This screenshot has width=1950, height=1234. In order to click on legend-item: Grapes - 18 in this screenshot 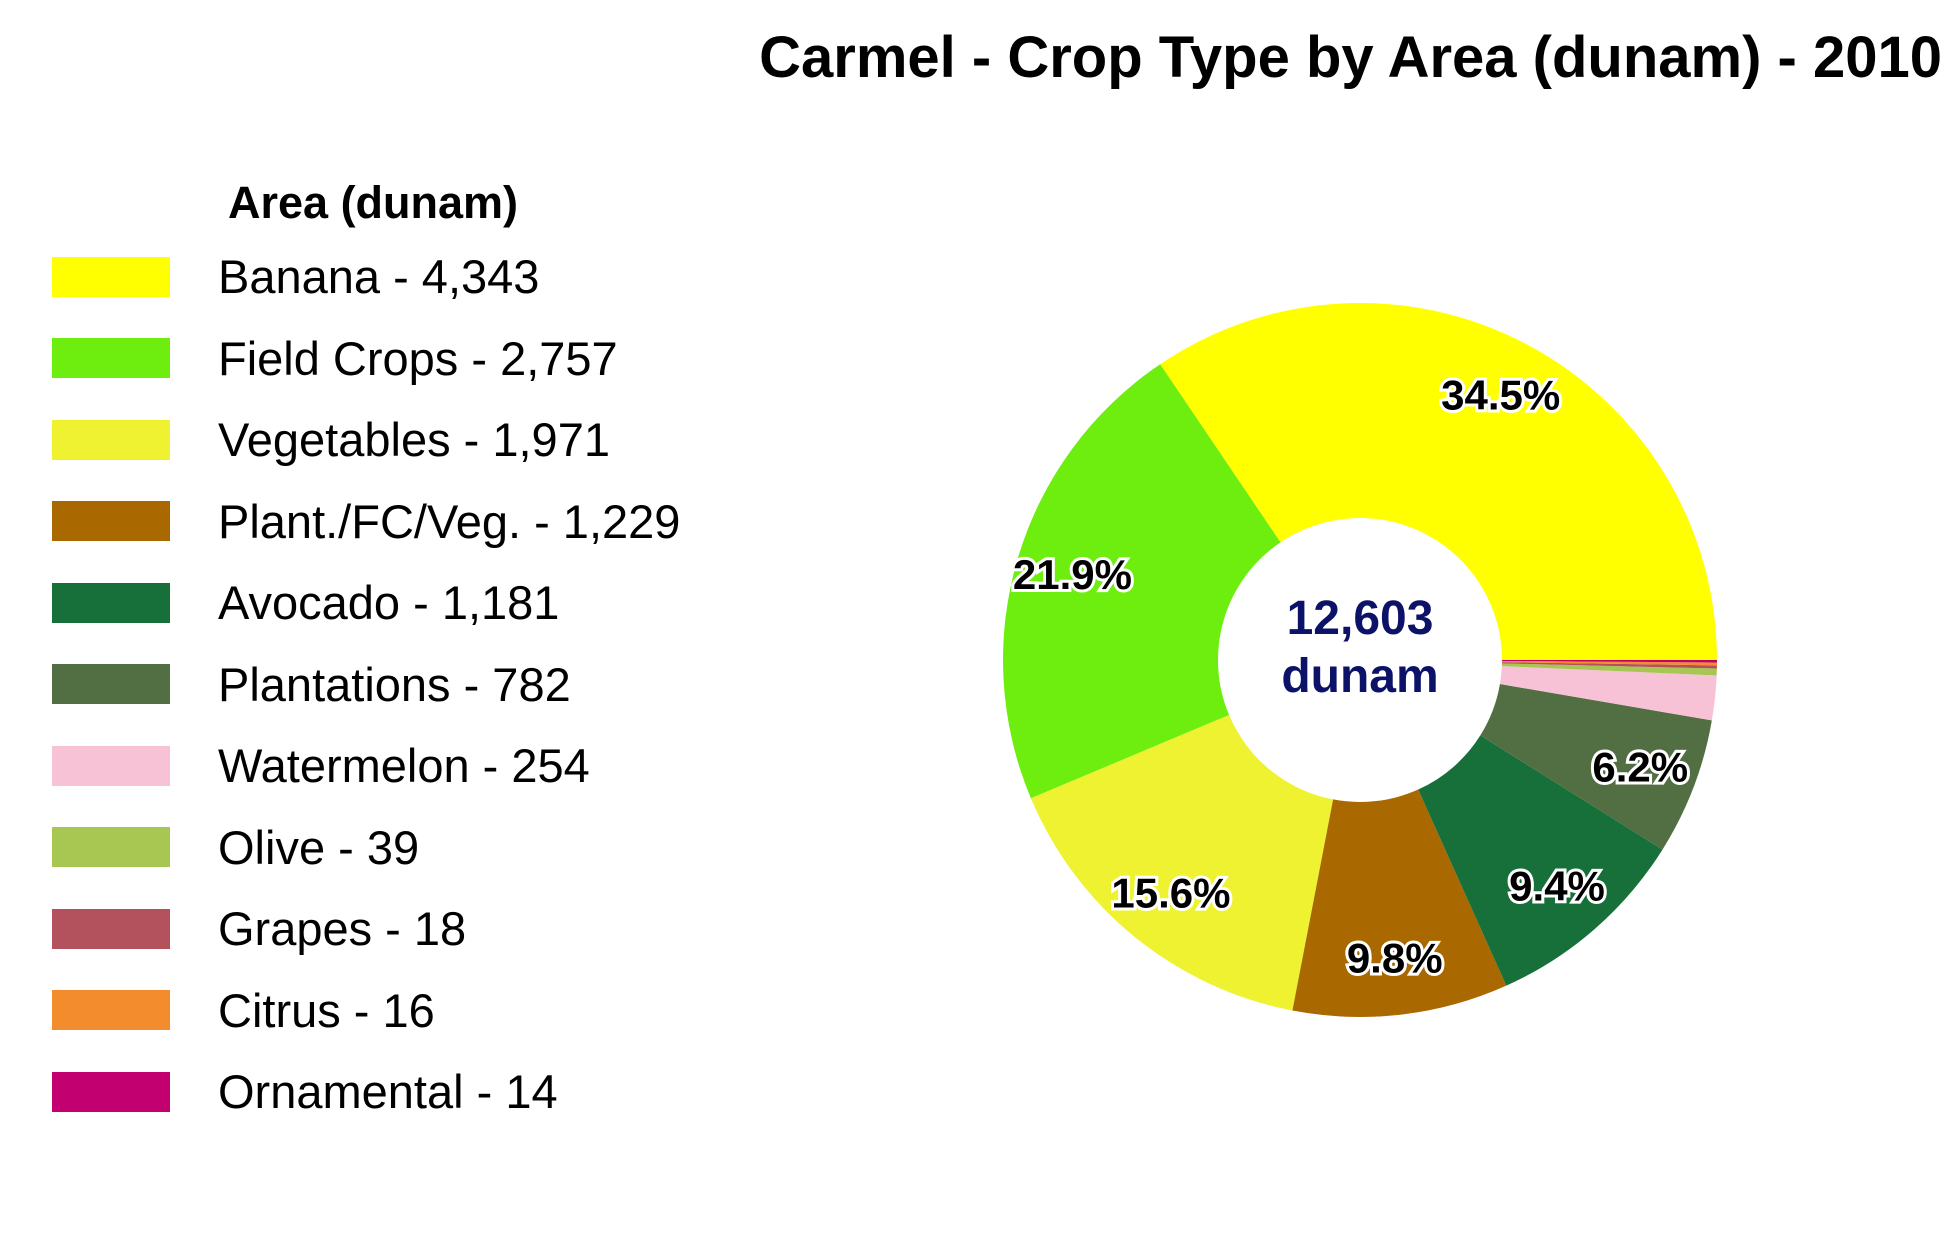, I will do `click(412, 929)`.